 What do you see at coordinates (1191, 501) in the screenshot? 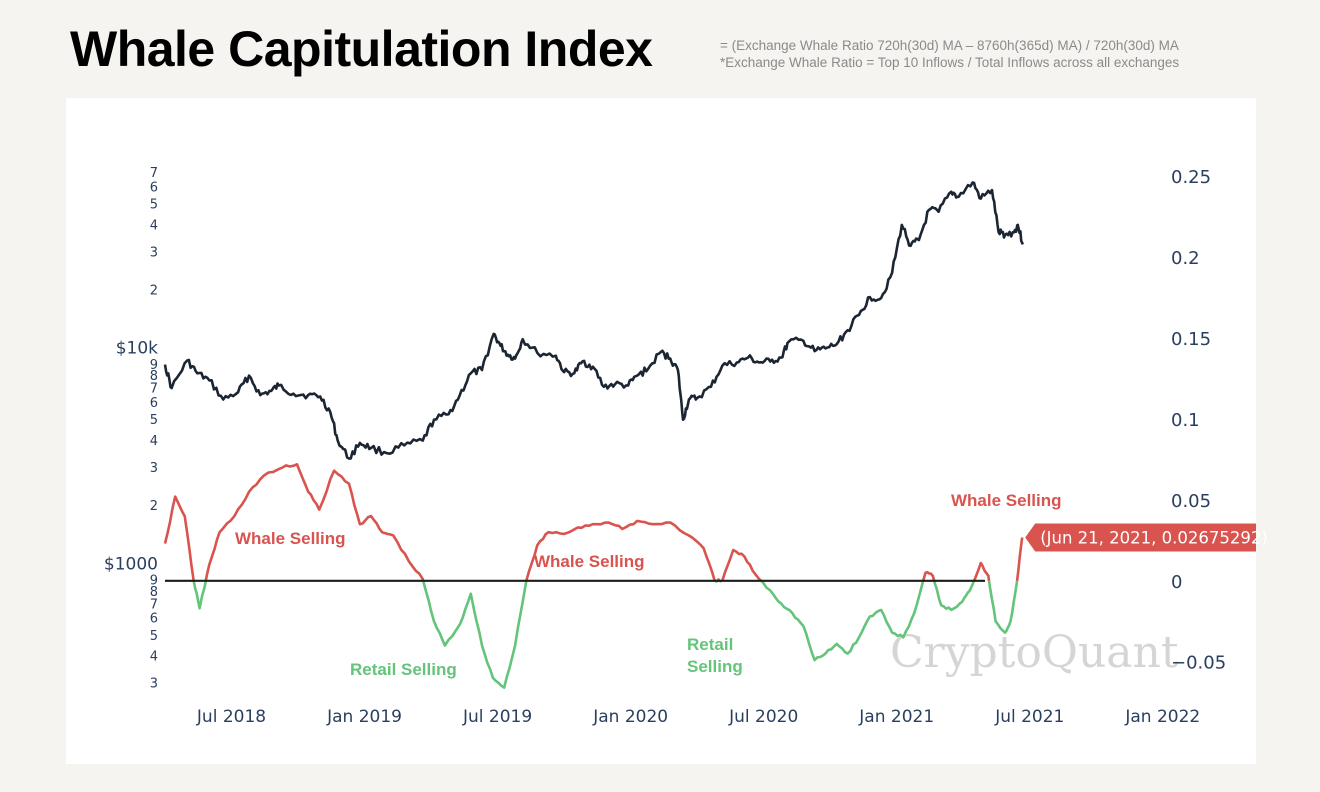
I see `y-right-tick: 0.05` at bounding box center [1191, 501].